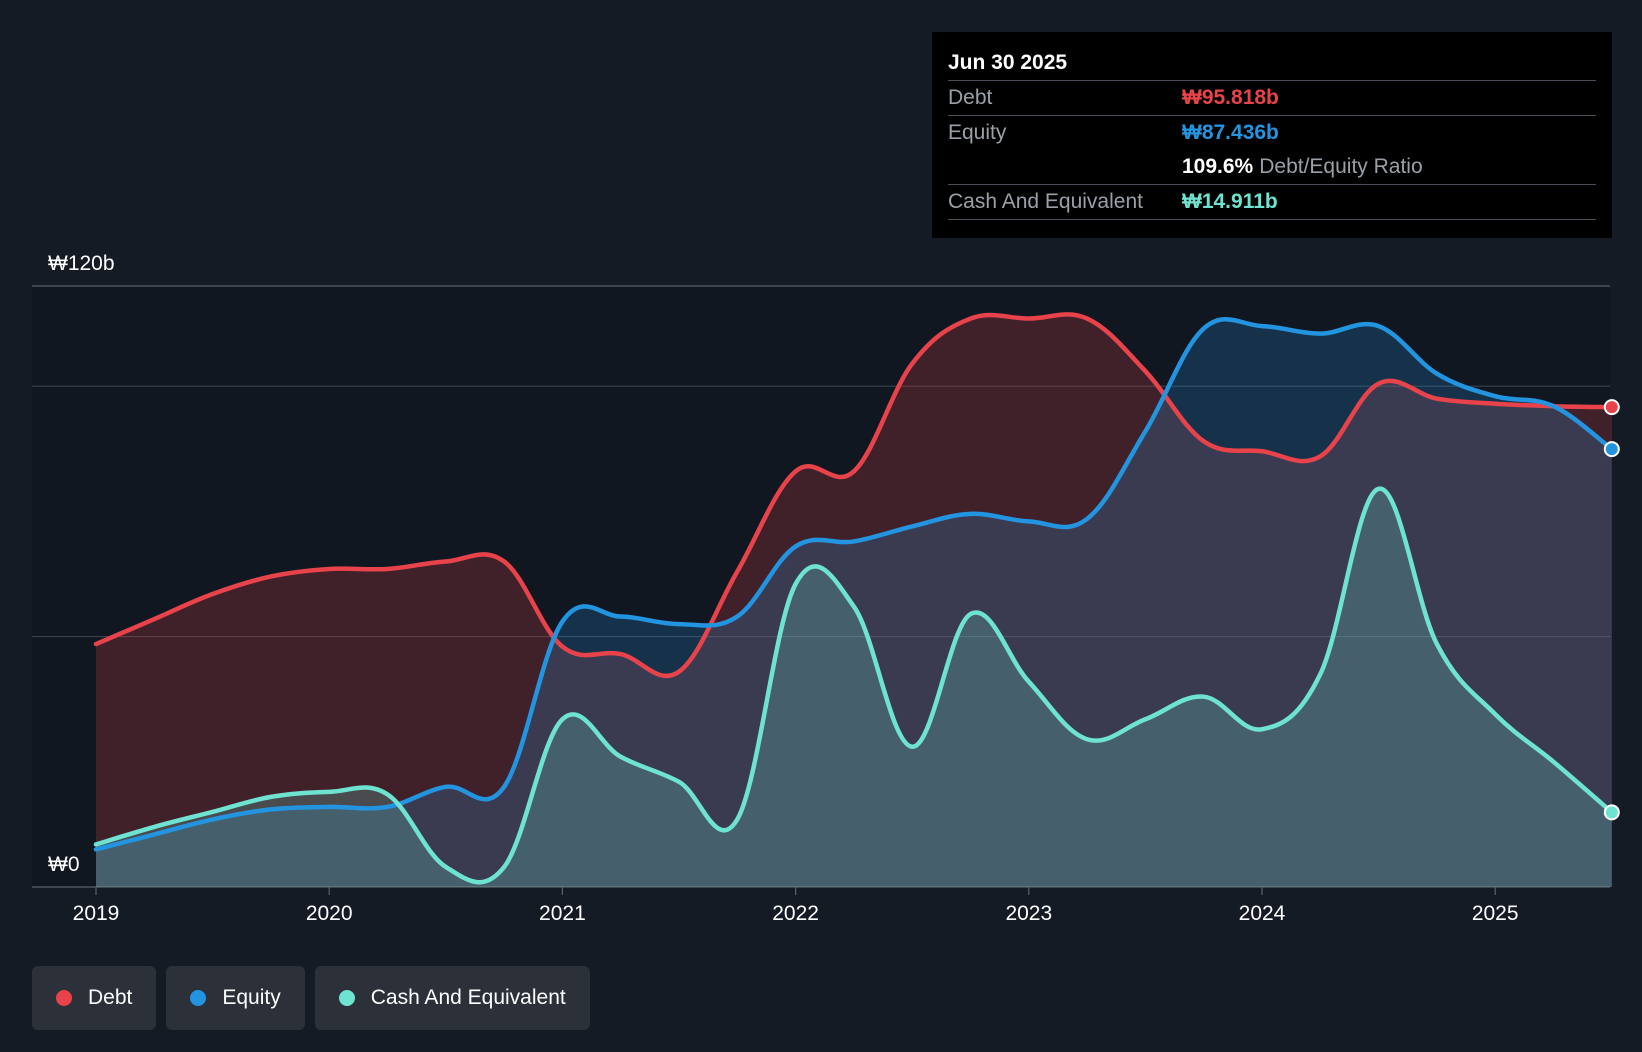 This screenshot has height=1052, width=1642. What do you see at coordinates (251, 997) in the screenshot?
I see `legend-label-equity: Equity` at bounding box center [251, 997].